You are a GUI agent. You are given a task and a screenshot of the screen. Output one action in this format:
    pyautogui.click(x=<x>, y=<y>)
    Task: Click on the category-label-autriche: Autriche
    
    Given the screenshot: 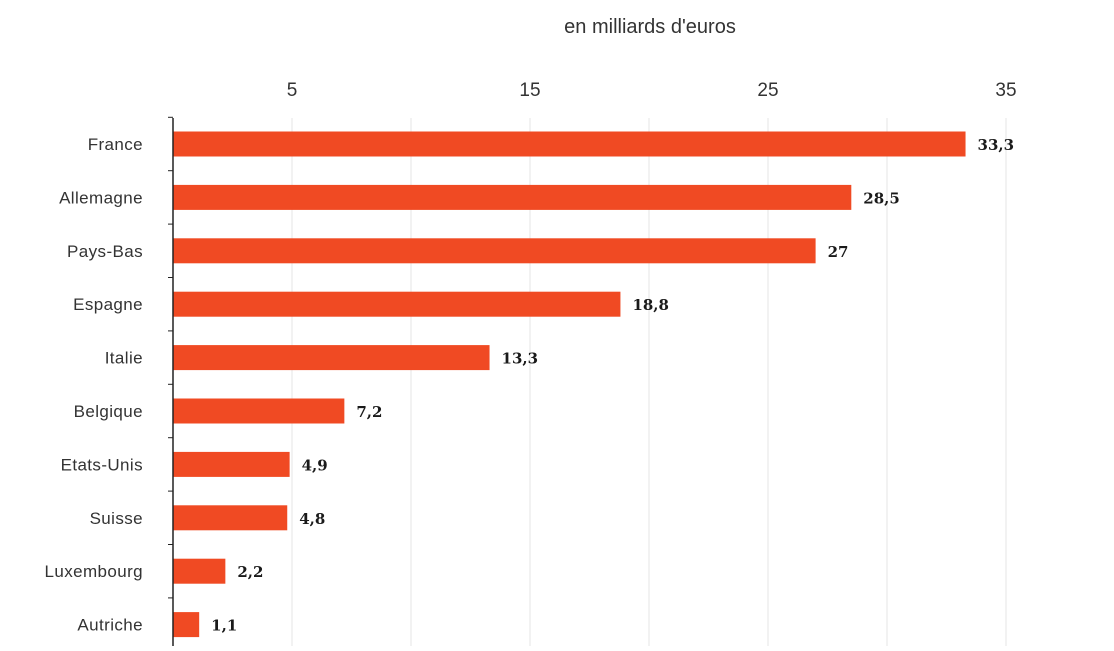 What is the action you would take?
    pyautogui.click(x=110, y=625)
    